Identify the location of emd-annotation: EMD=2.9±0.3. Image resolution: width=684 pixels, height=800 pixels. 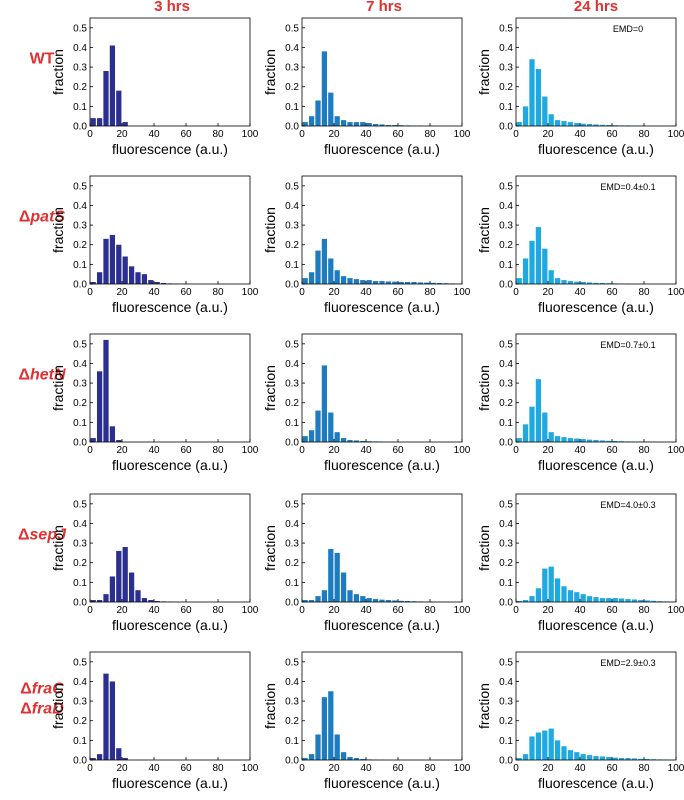
(627, 663).